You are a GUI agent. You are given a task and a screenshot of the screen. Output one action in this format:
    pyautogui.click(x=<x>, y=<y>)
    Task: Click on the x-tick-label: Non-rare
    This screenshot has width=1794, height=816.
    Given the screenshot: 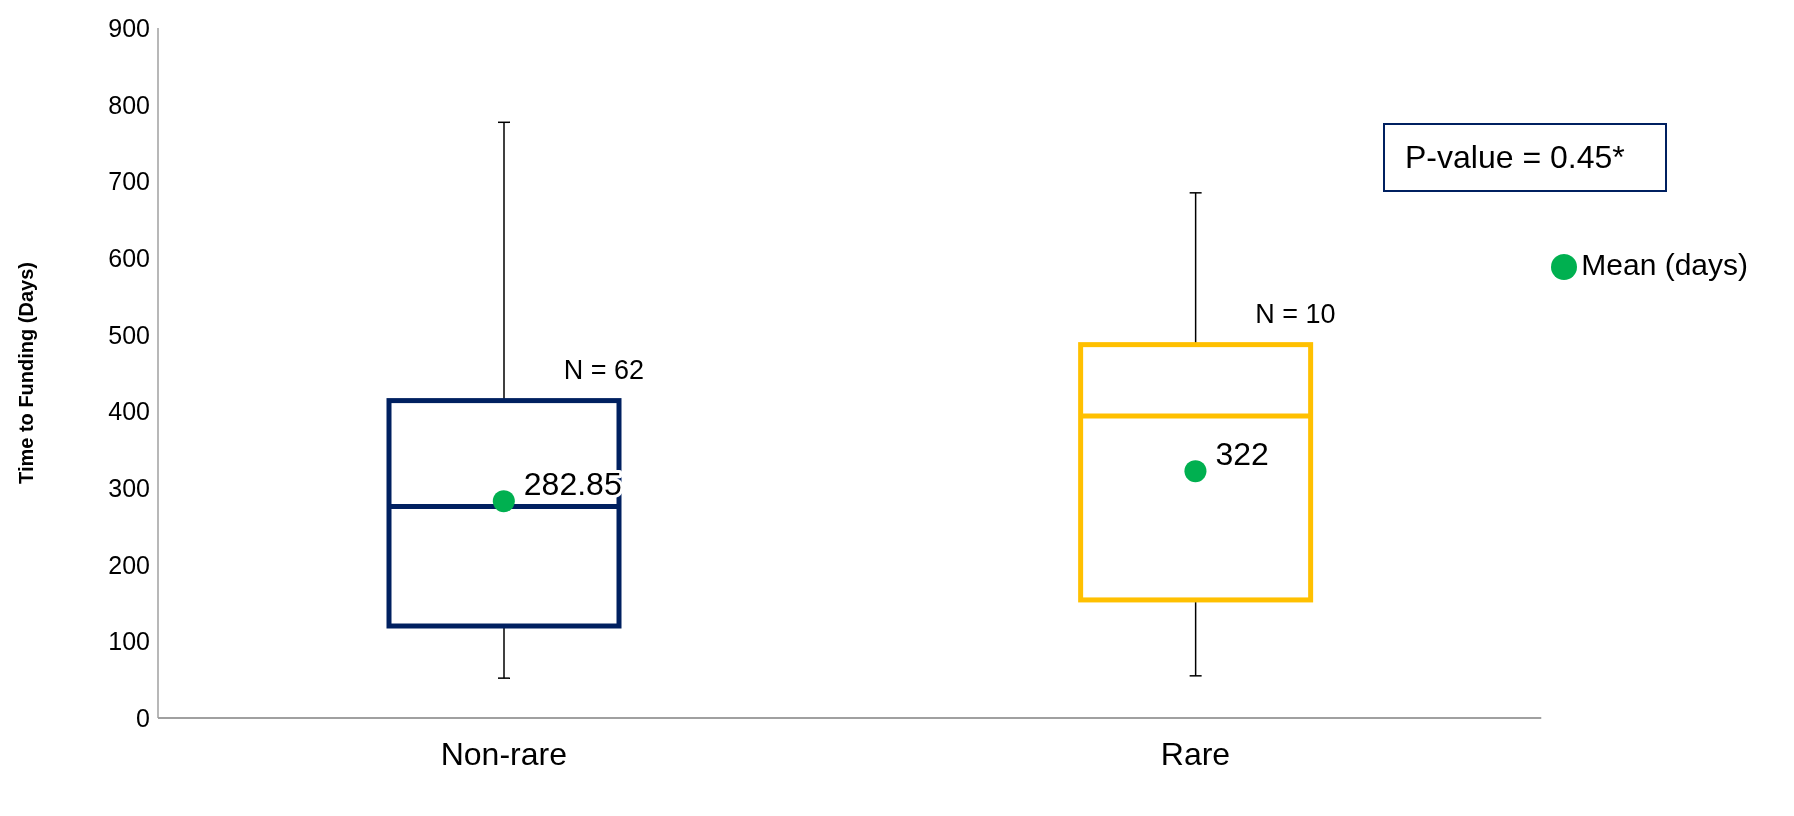 What is the action you would take?
    pyautogui.click(x=503, y=753)
    